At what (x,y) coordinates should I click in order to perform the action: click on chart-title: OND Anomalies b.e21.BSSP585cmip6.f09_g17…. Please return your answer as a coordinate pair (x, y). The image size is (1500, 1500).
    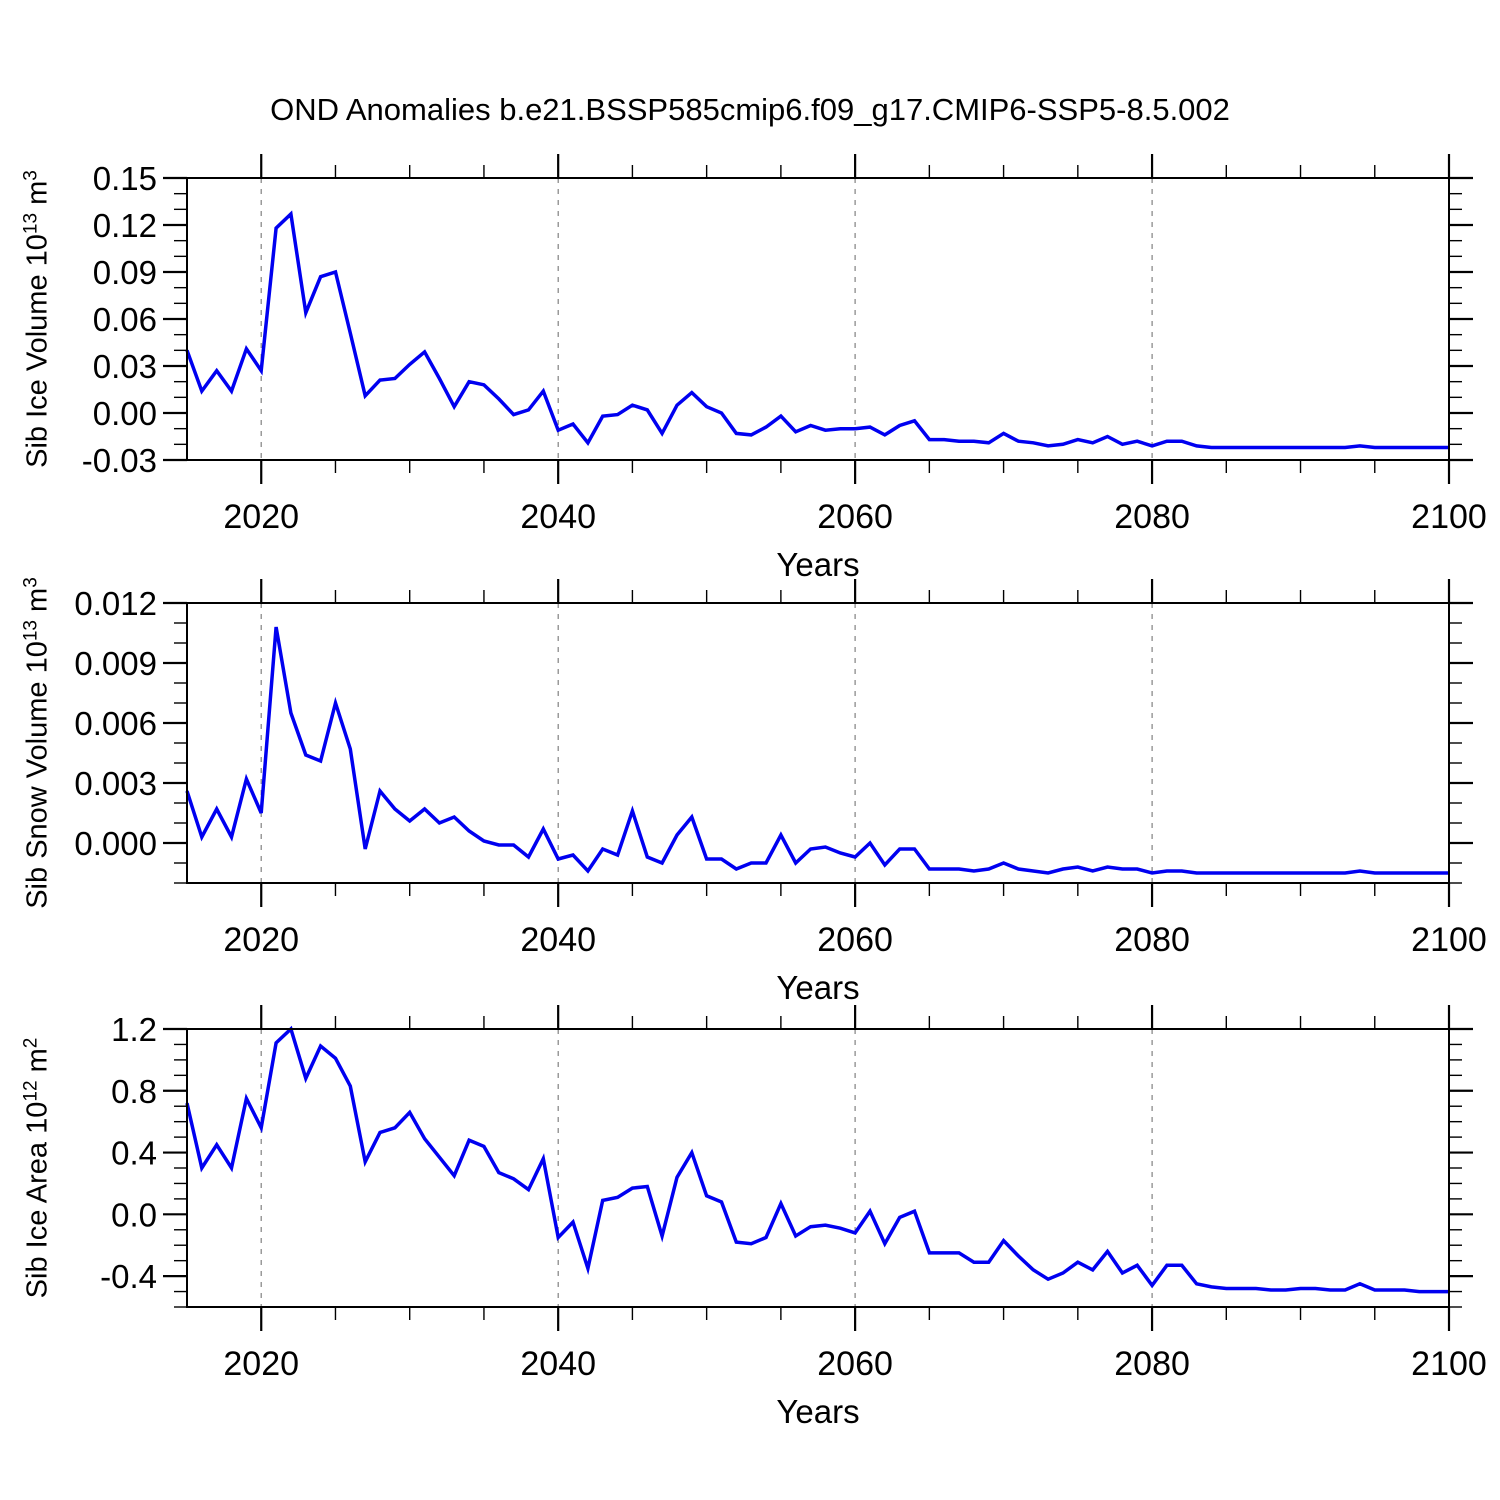
    Looking at the image, I should click on (750, 109).